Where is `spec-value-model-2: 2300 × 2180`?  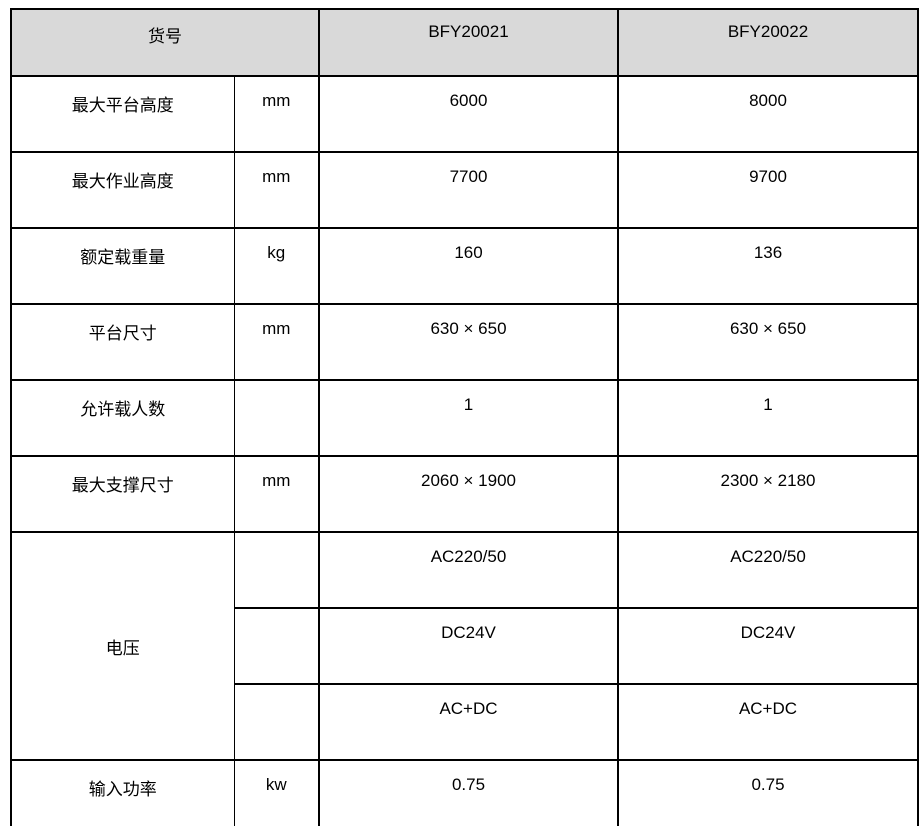 spec-value-model-2: 2300 × 2180 is located at coordinates (768, 494).